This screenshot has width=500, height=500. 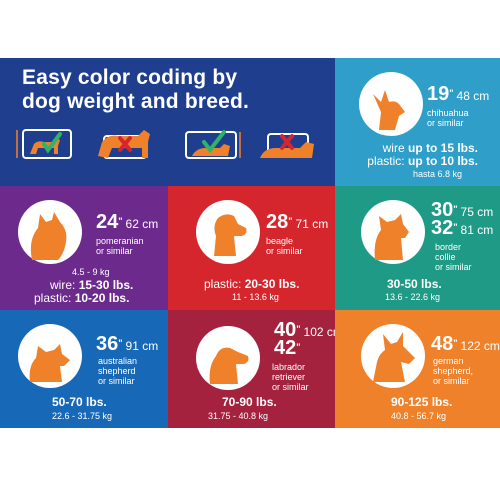 What do you see at coordinates (419, 416) in the screenshot?
I see `kg-range: 40.8 - 56.7 kg` at bounding box center [419, 416].